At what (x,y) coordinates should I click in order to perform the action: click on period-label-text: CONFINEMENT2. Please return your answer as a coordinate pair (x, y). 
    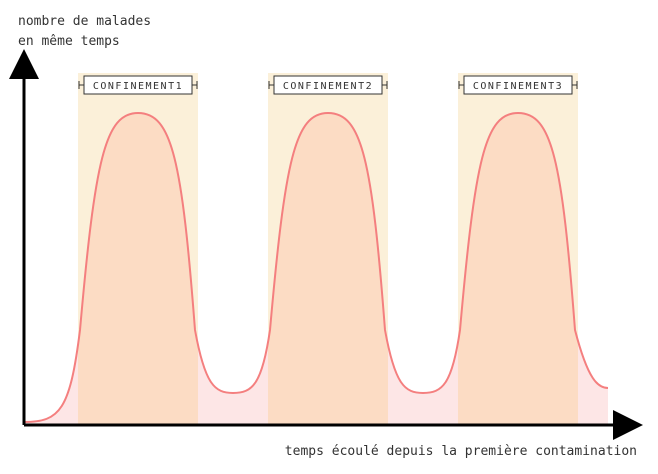
    Looking at the image, I should click on (328, 86).